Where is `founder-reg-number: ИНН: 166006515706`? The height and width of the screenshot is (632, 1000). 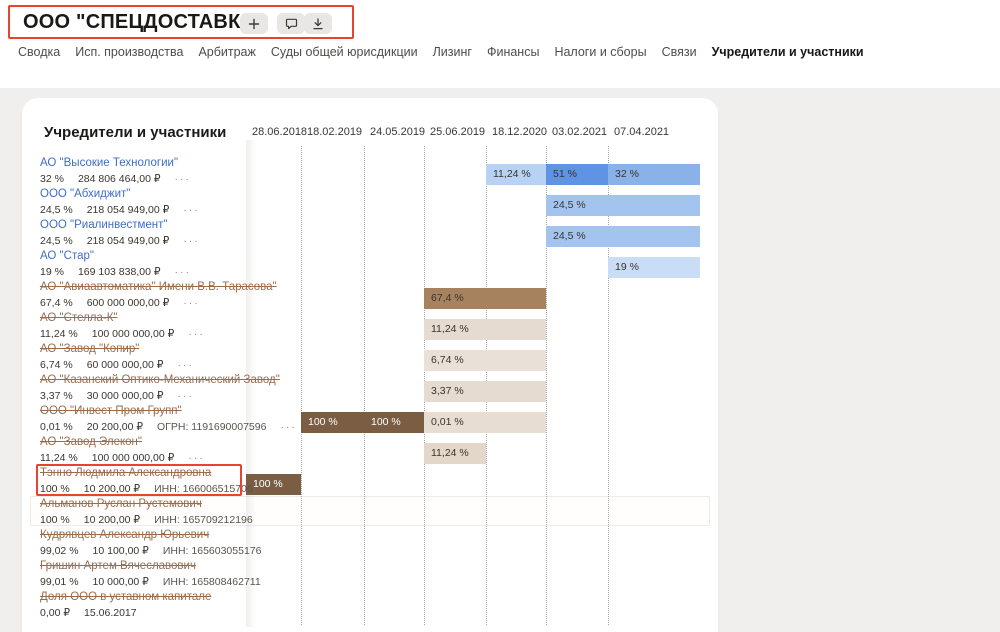 founder-reg-number: ИНН: 166006515706 is located at coordinates (203, 489).